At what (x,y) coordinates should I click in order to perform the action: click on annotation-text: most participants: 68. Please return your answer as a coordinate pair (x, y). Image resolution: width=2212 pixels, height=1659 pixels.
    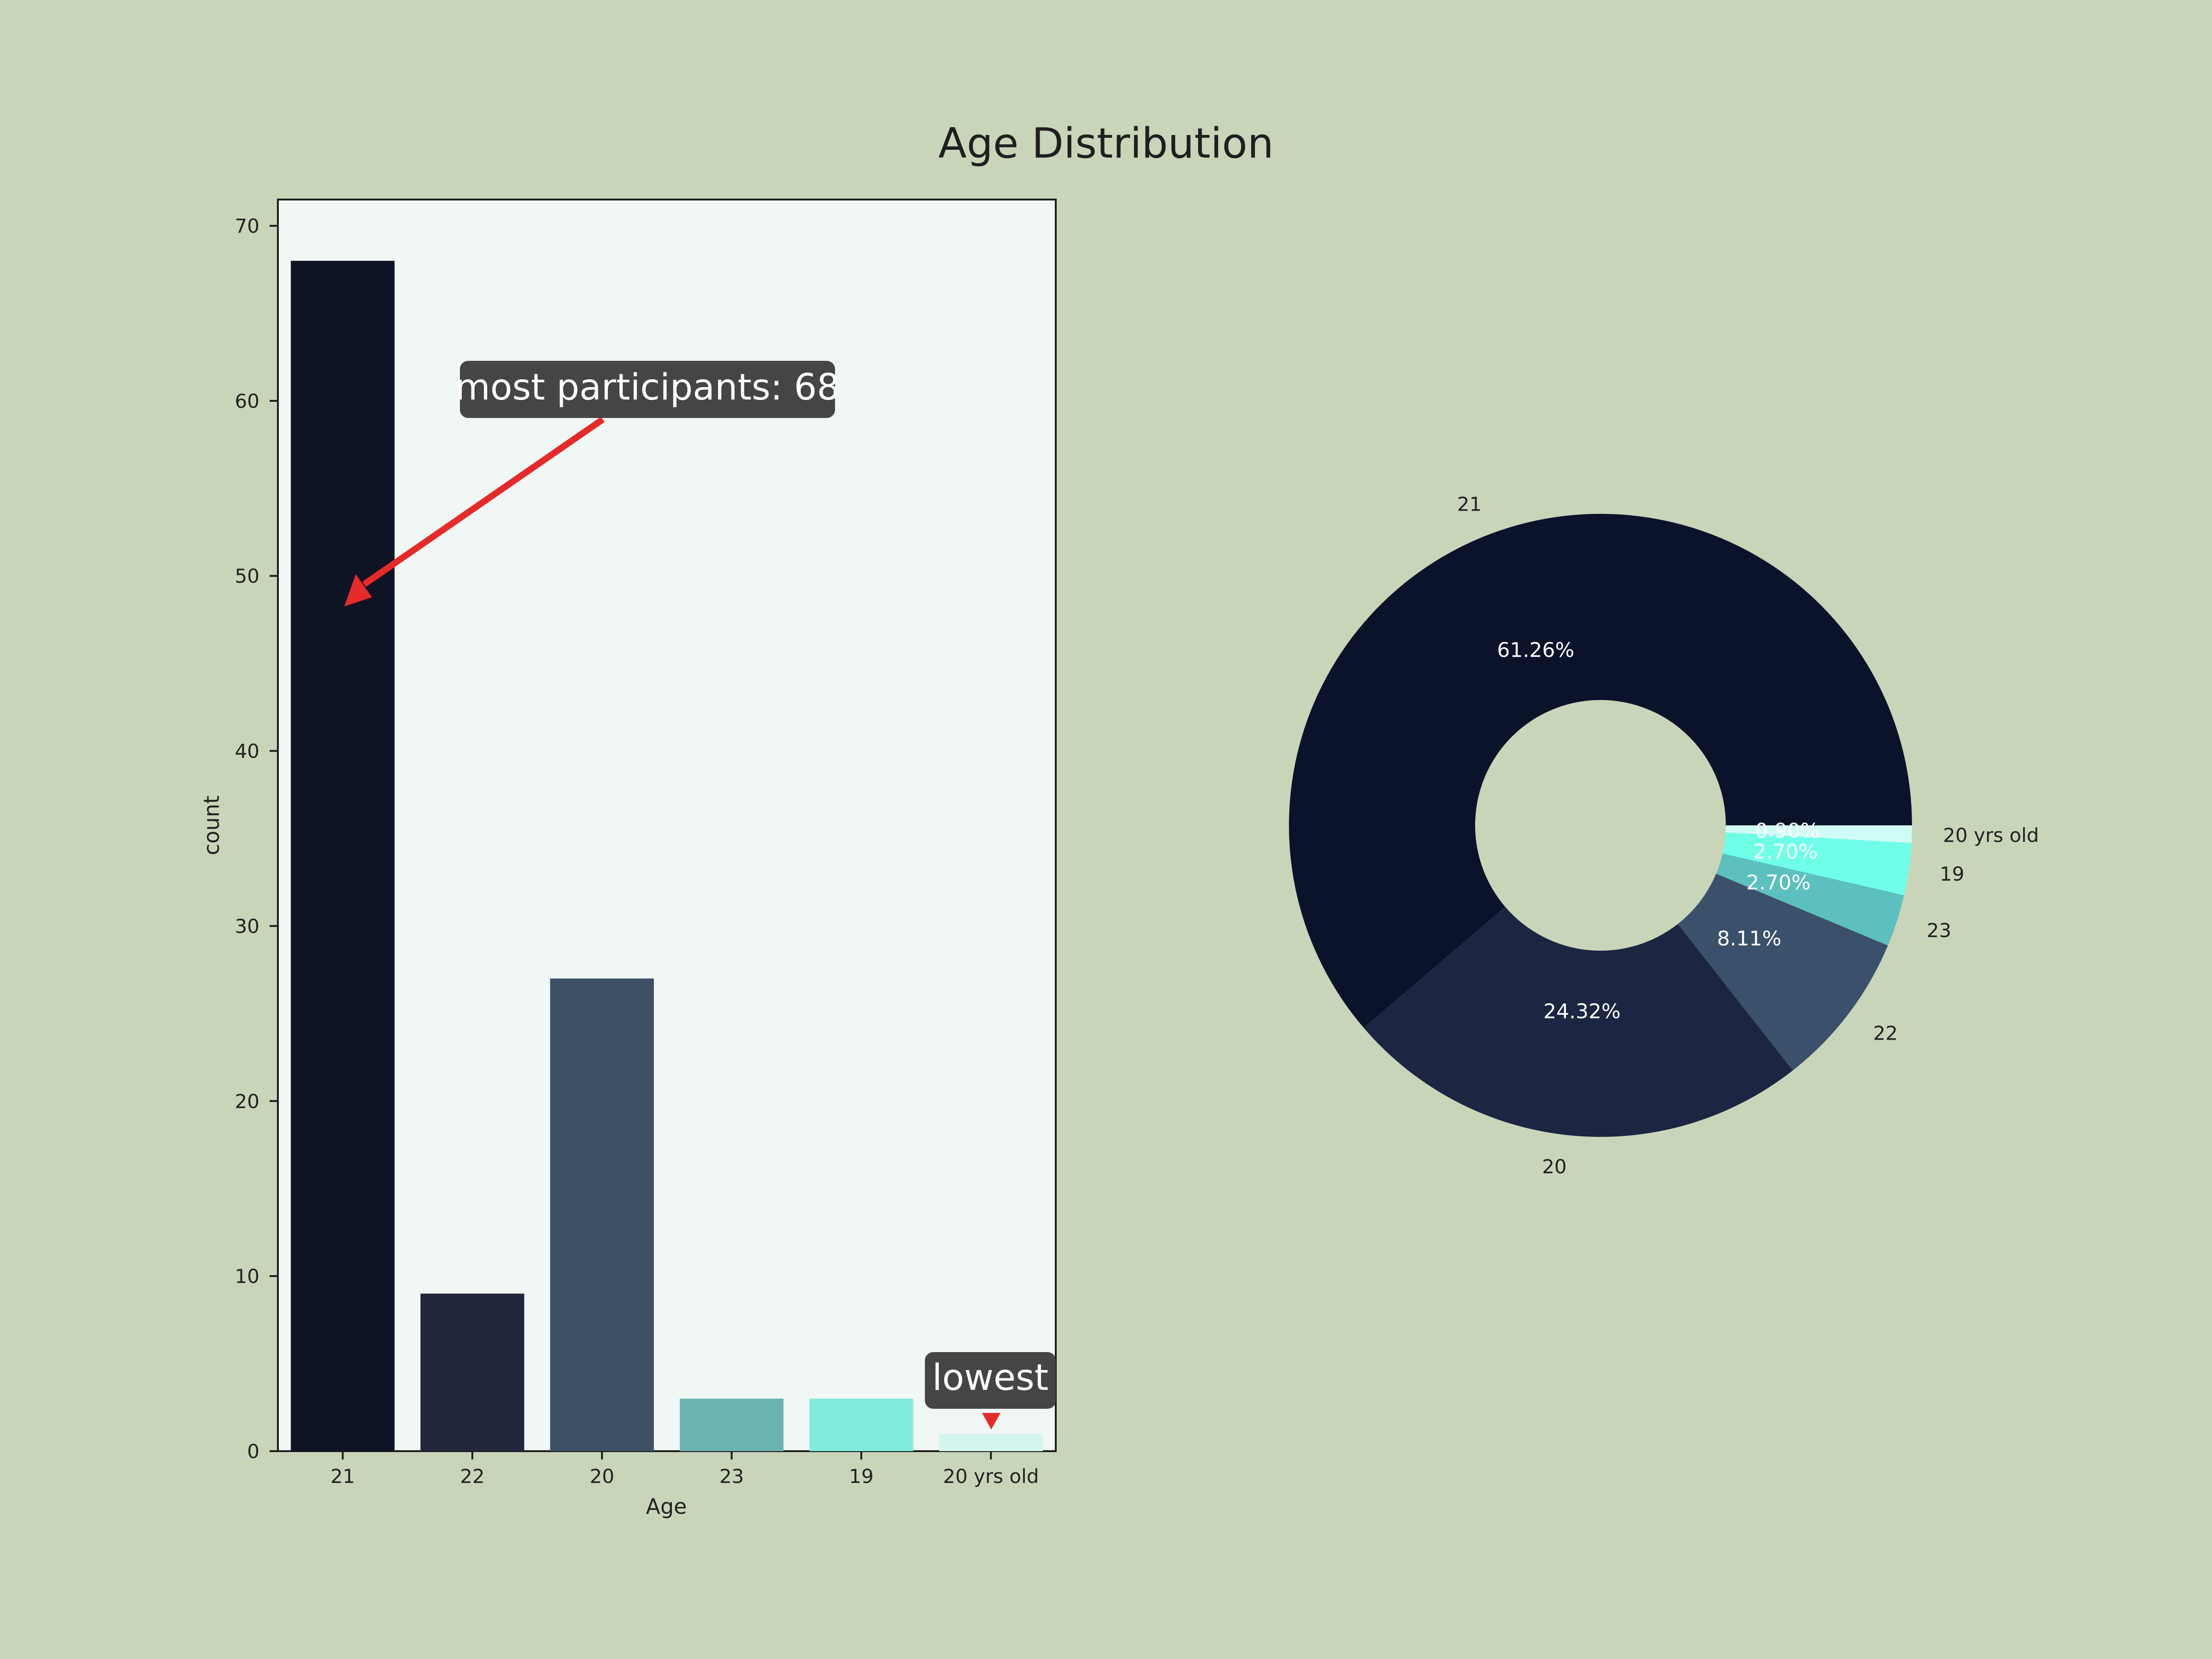
    Looking at the image, I should click on (647, 387).